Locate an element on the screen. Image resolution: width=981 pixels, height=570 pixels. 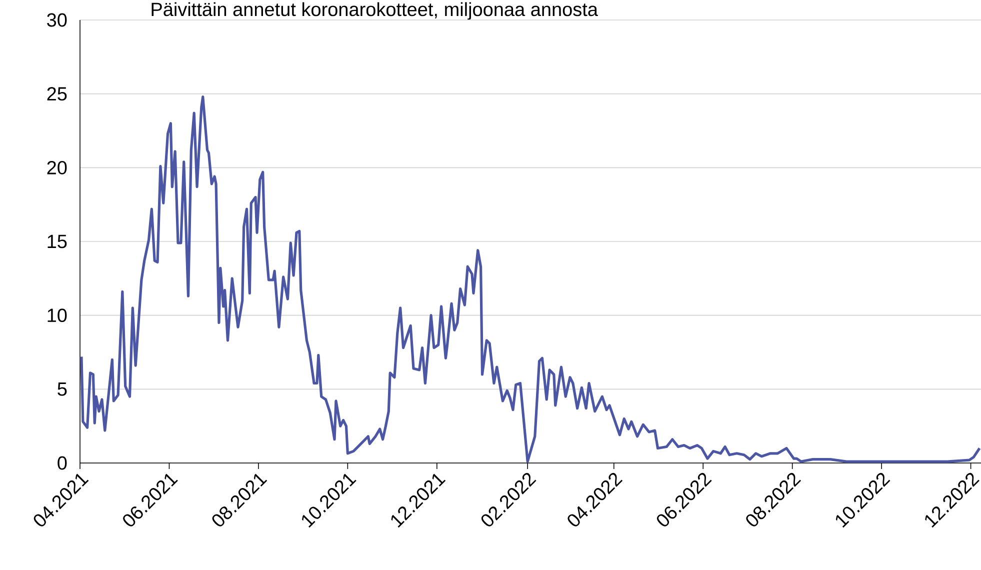
y-tick-label: 5 is located at coordinates (62, 389).